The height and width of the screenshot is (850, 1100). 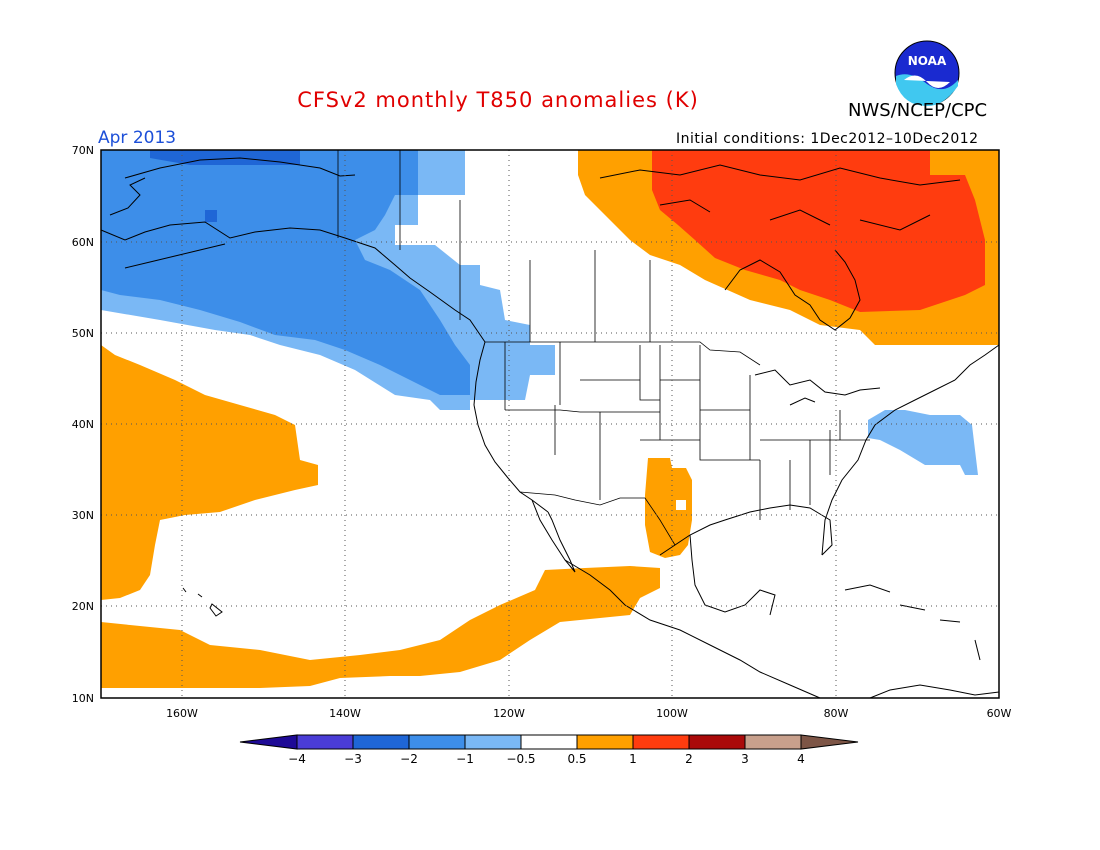 I want to click on colorbar-label: −4, so click(x=297, y=759).